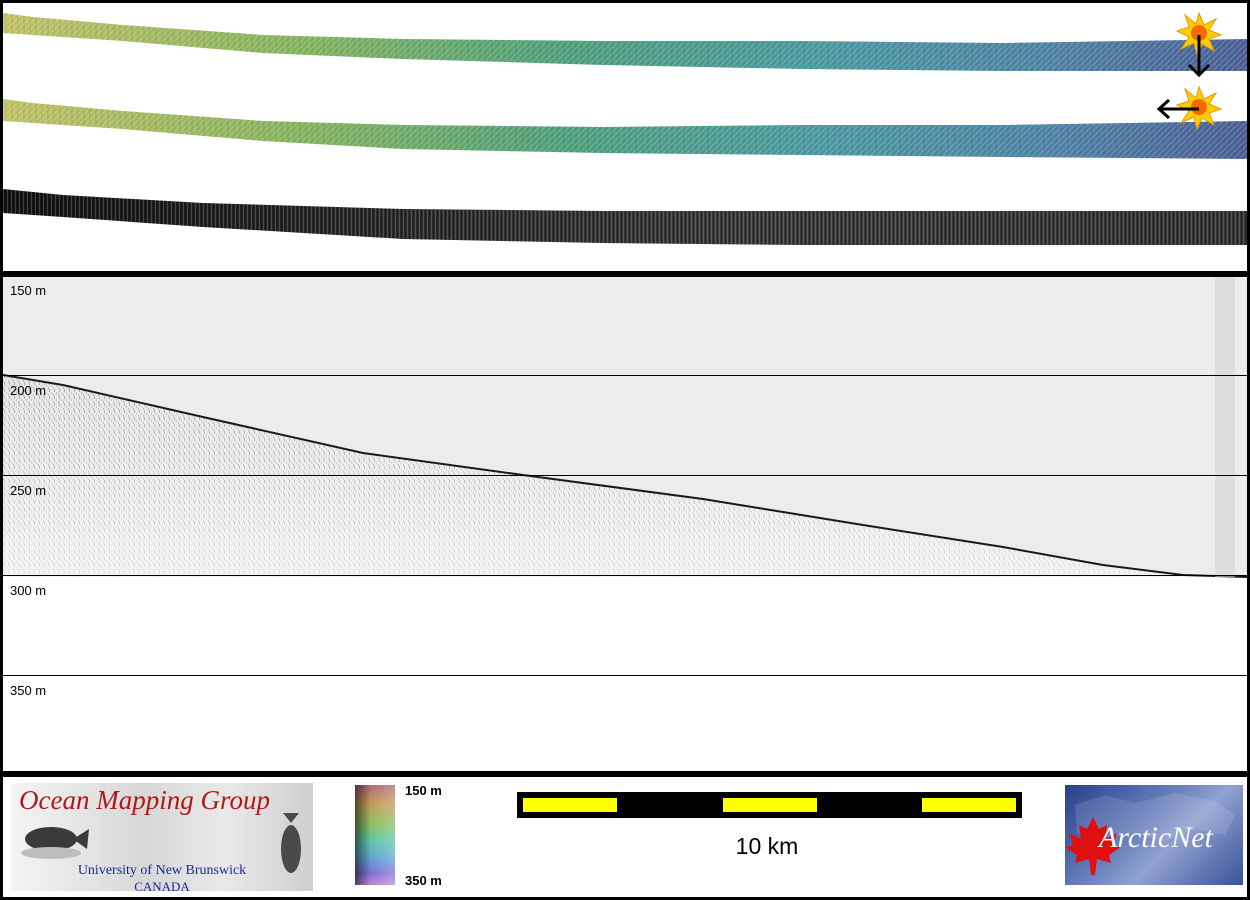 The height and width of the screenshot is (900, 1250). Describe the element at coordinates (1093, 846) in the screenshot. I see `maple-leaf-icon` at that location.